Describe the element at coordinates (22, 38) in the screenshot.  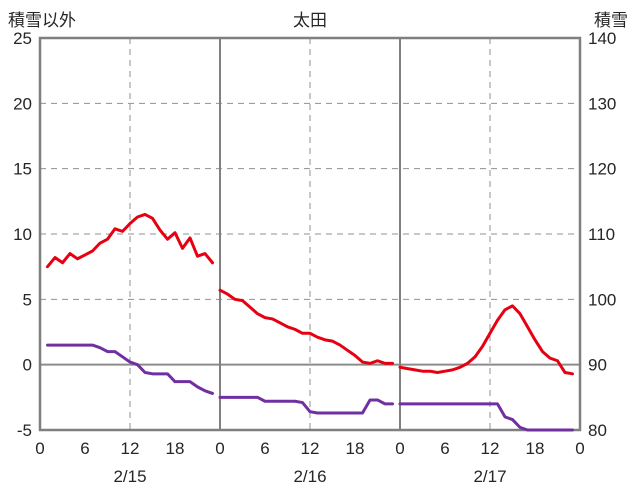
I see `left-tick-label: 25` at that location.